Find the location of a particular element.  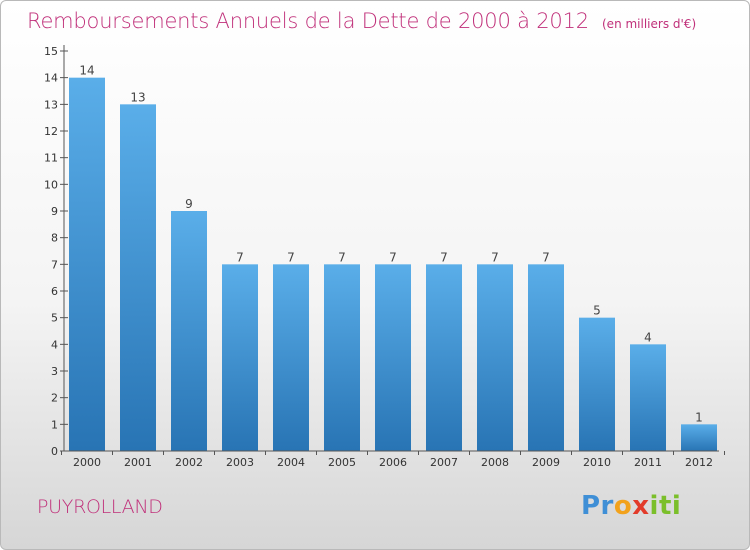

y-tick-label-9: 9 is located at coordinates (54, 211).